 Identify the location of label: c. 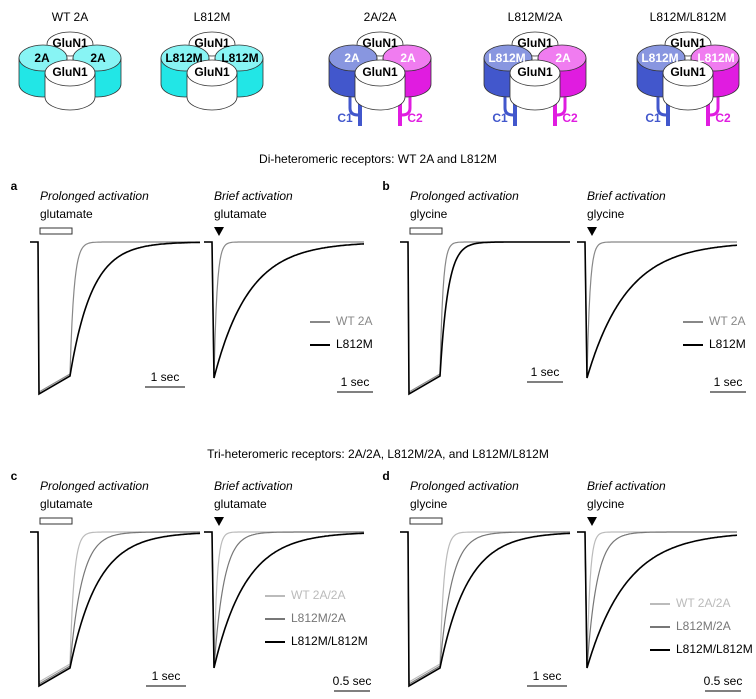
(14, 476).